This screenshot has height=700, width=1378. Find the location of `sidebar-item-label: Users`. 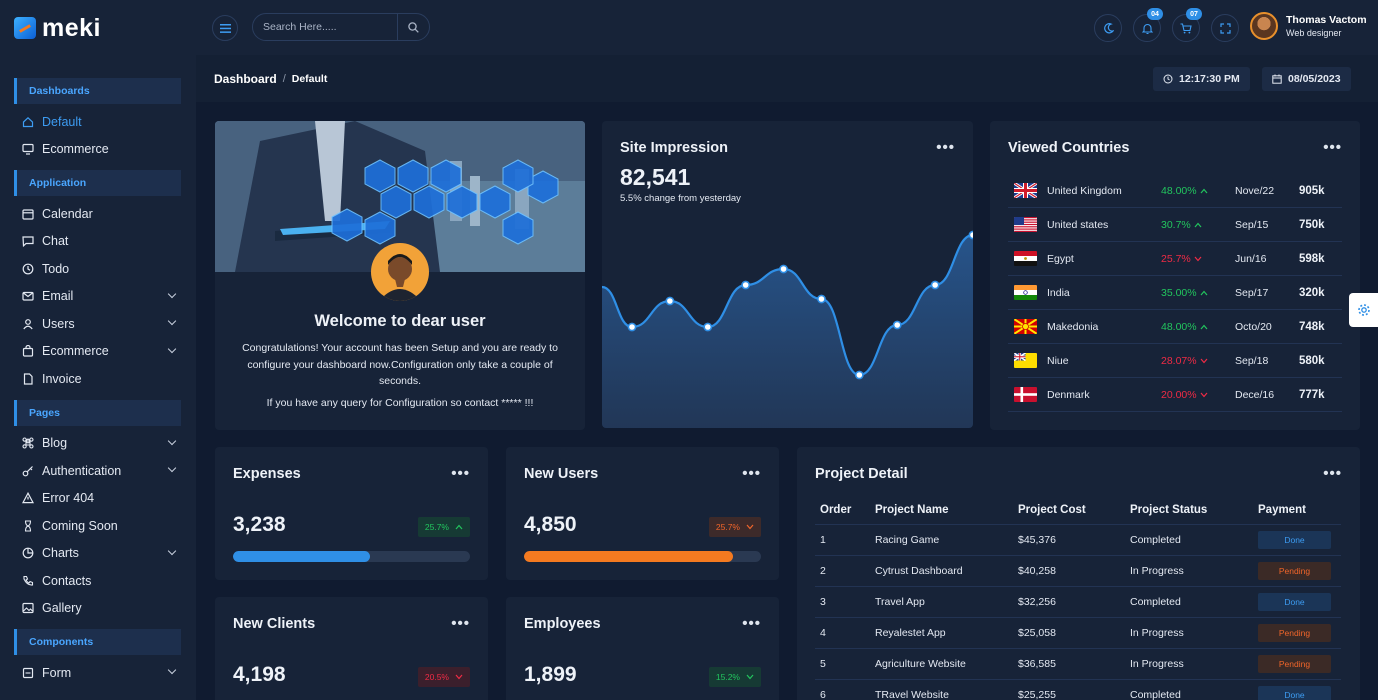

sidebar-item-label: Users is located at coordinates (58, 323).